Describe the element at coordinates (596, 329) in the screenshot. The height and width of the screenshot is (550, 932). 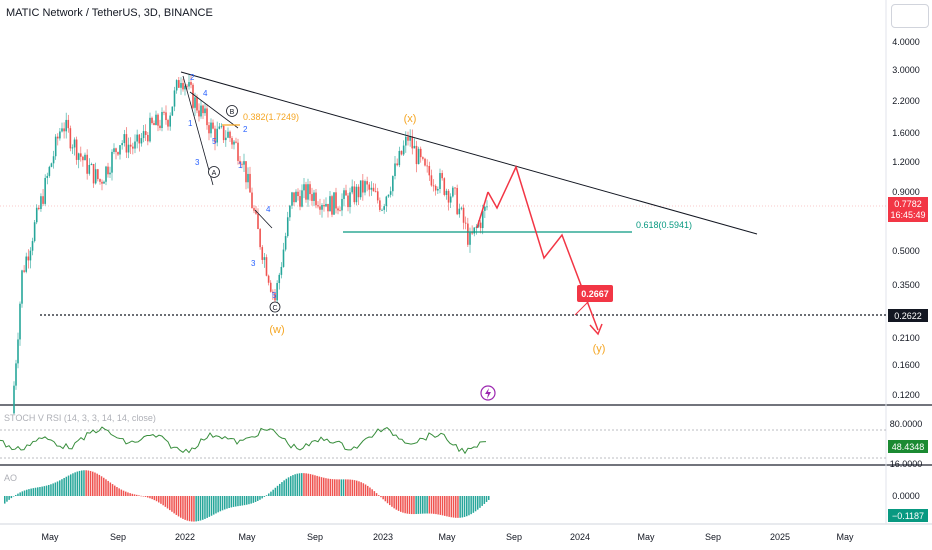
I see `projection-arrow-icon` at that location.